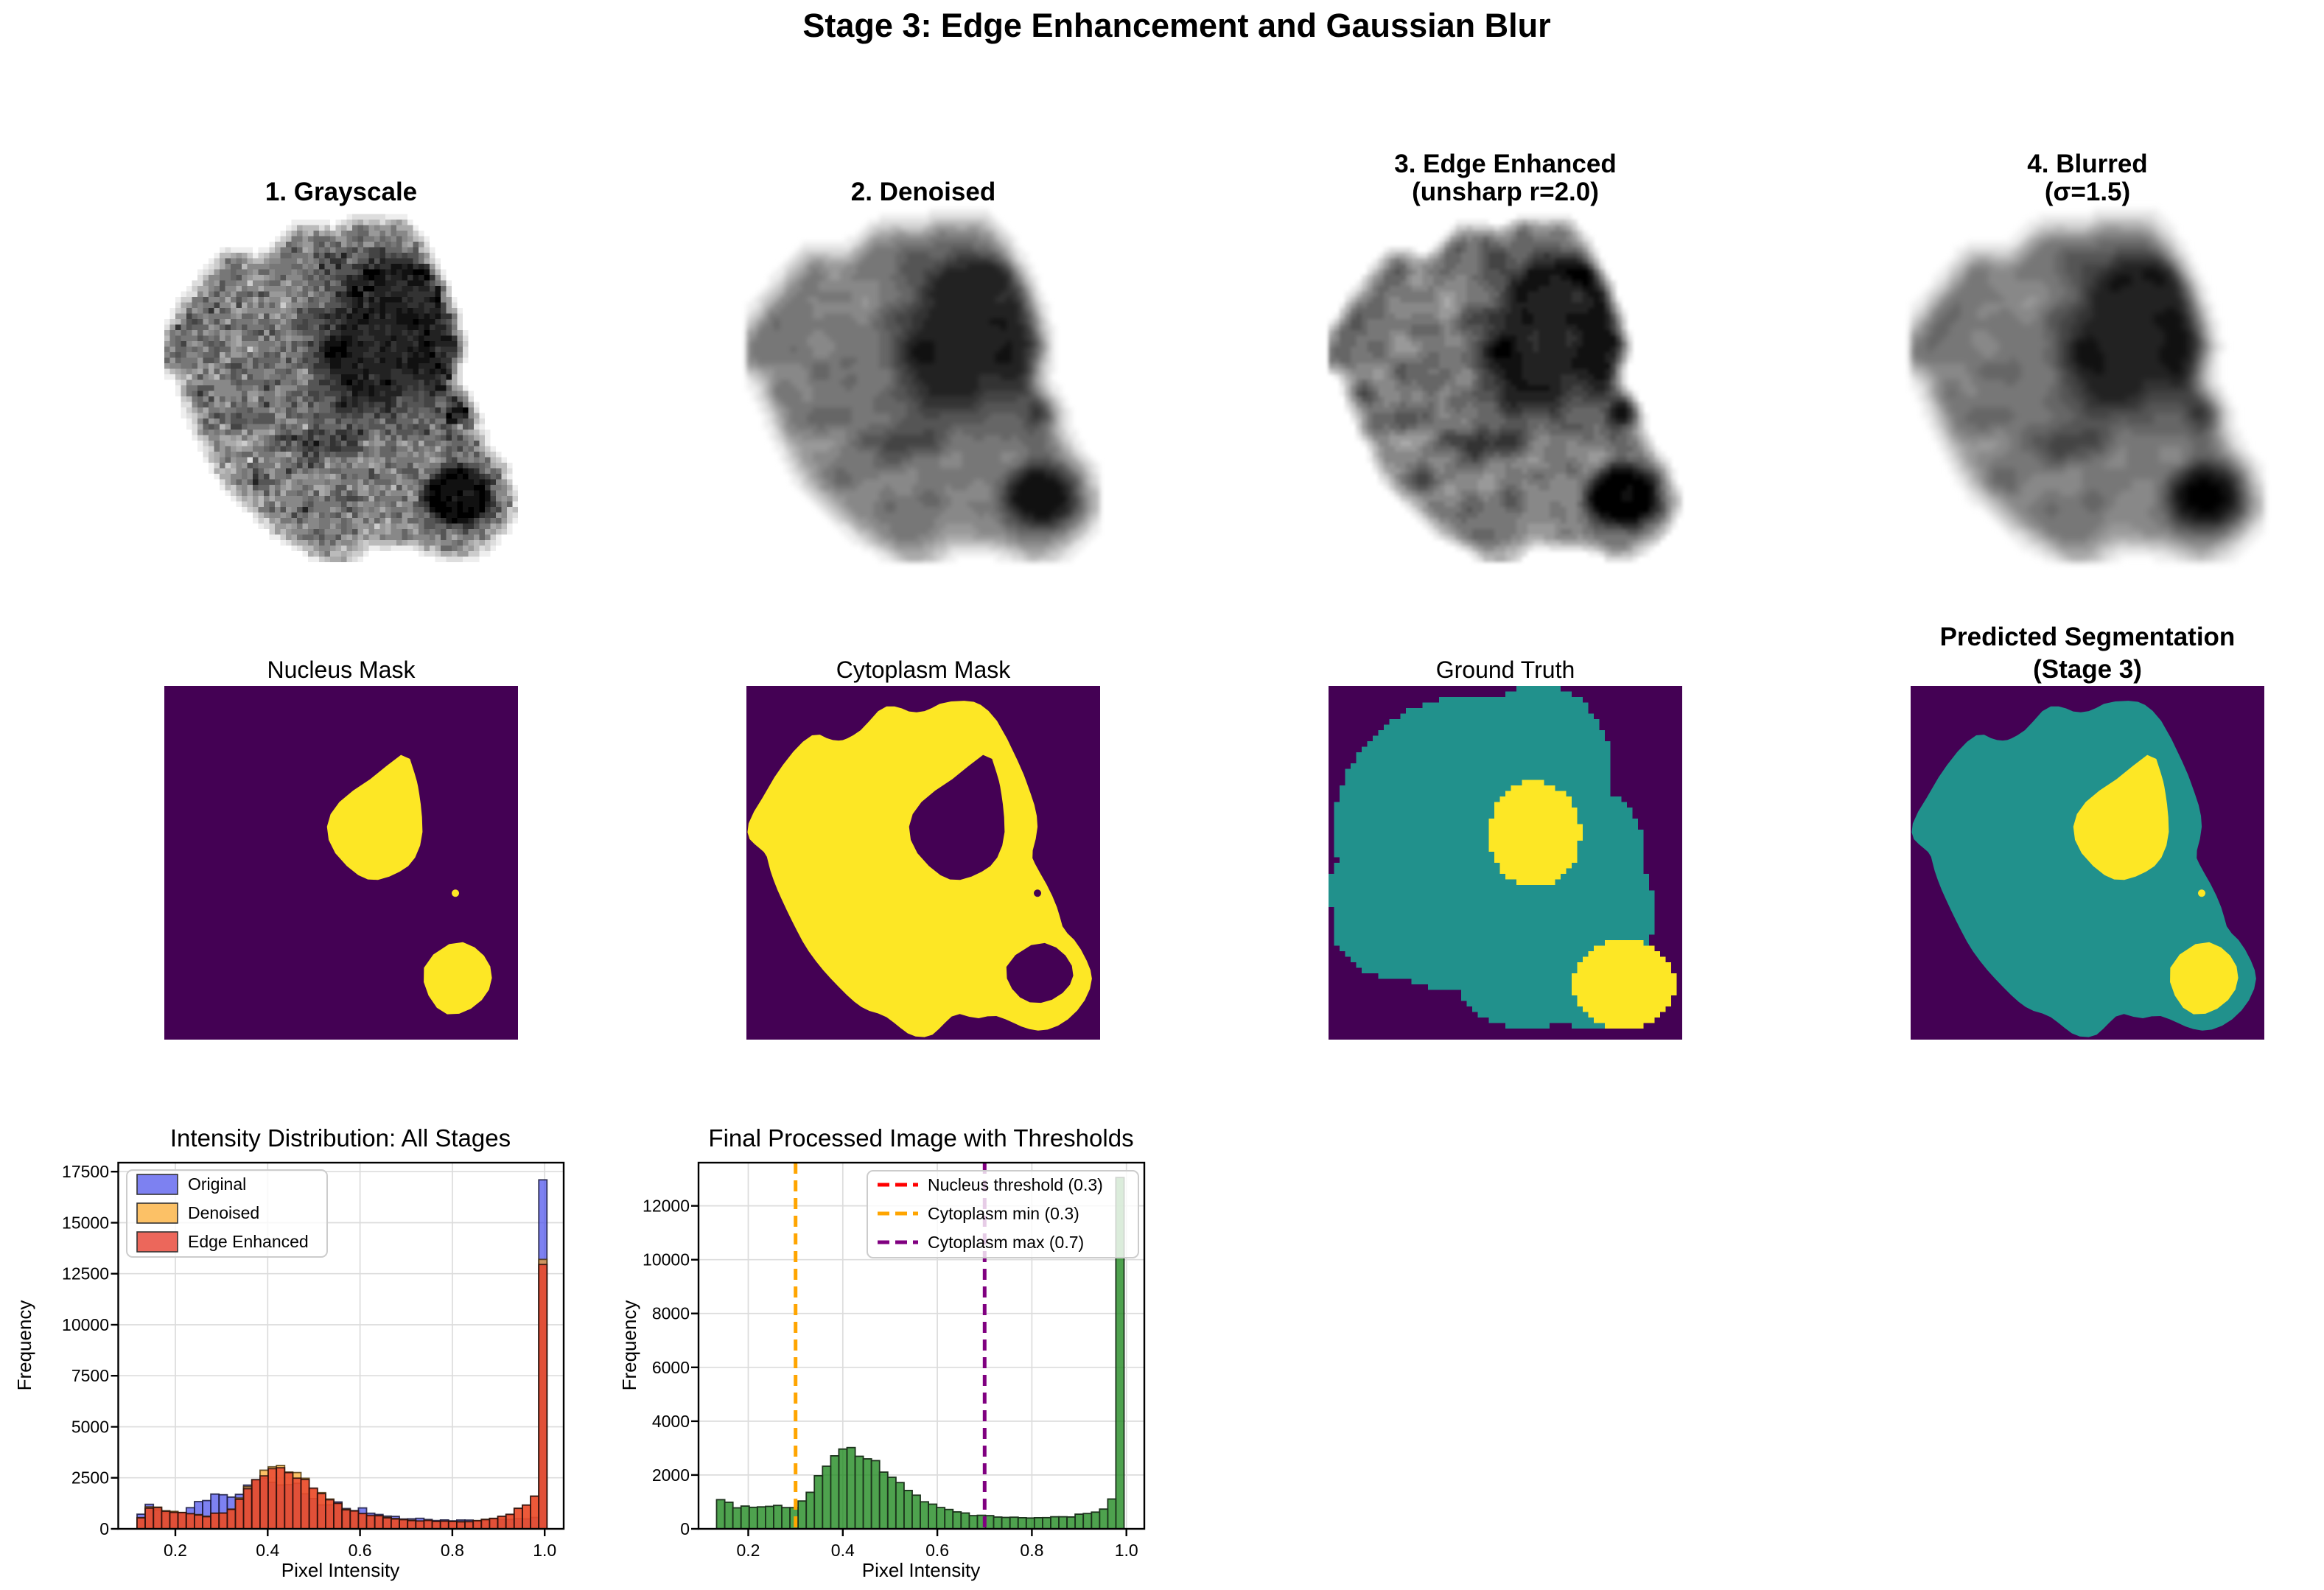  I want to click on svg-text: Denoised, so click(224, 1212).